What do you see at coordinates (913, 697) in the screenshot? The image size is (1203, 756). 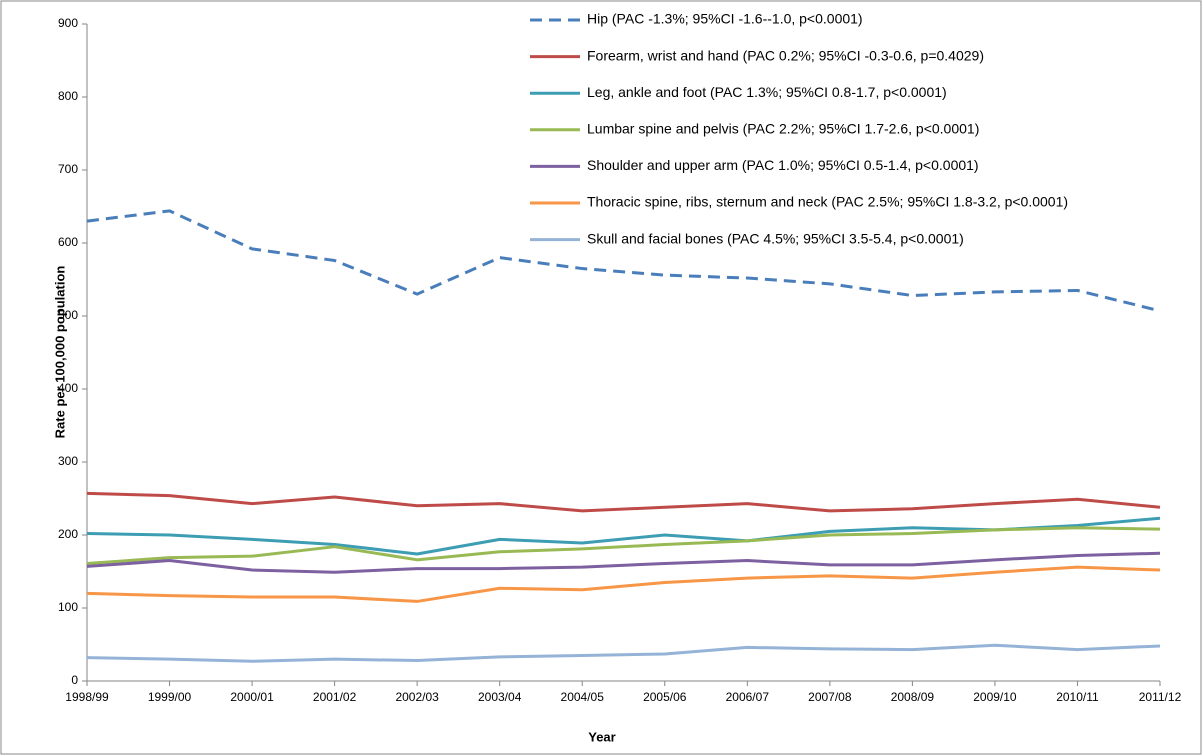 I see `x-tick-label: 2008/09` at bounding box center [913, 697].